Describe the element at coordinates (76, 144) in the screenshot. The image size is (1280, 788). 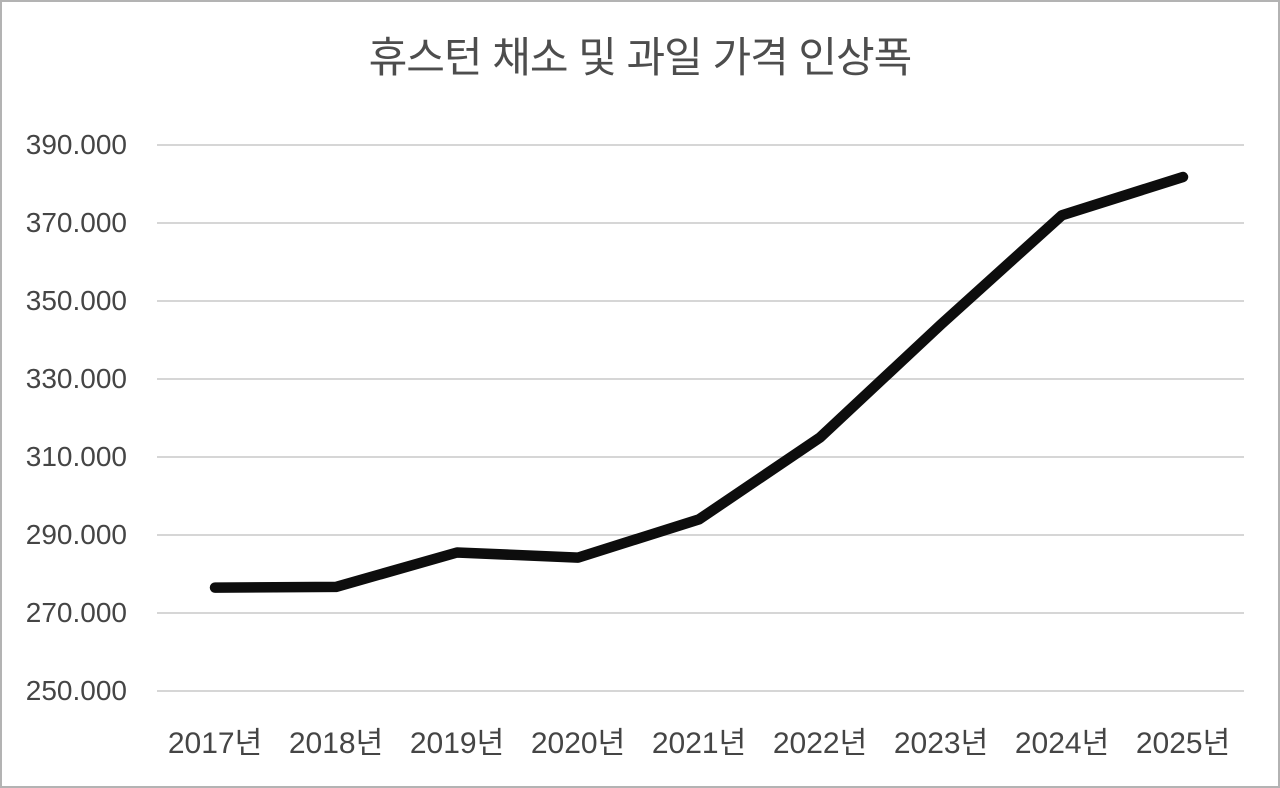
I see `y-tick-label: 390.000` at that location.